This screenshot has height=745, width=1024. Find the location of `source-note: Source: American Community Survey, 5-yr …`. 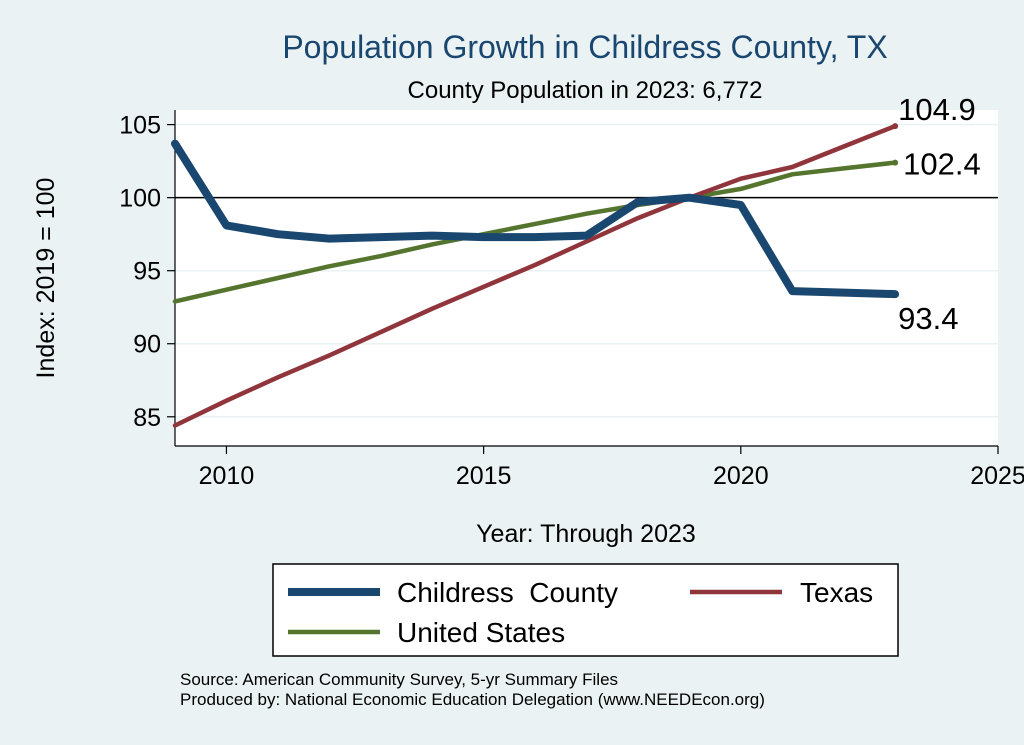

source-note: Source: American Community Survey, 5-yr … is located at coordinates (399, 679).